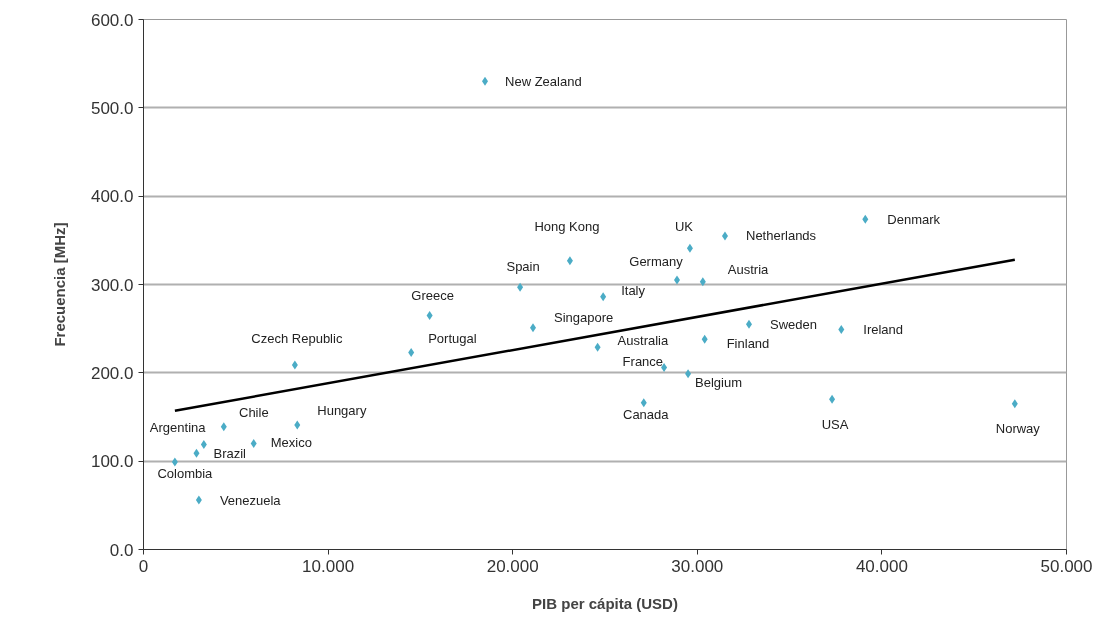  I want to click on x-axis-title: PIB per cápita (USD), so click(605, 603).